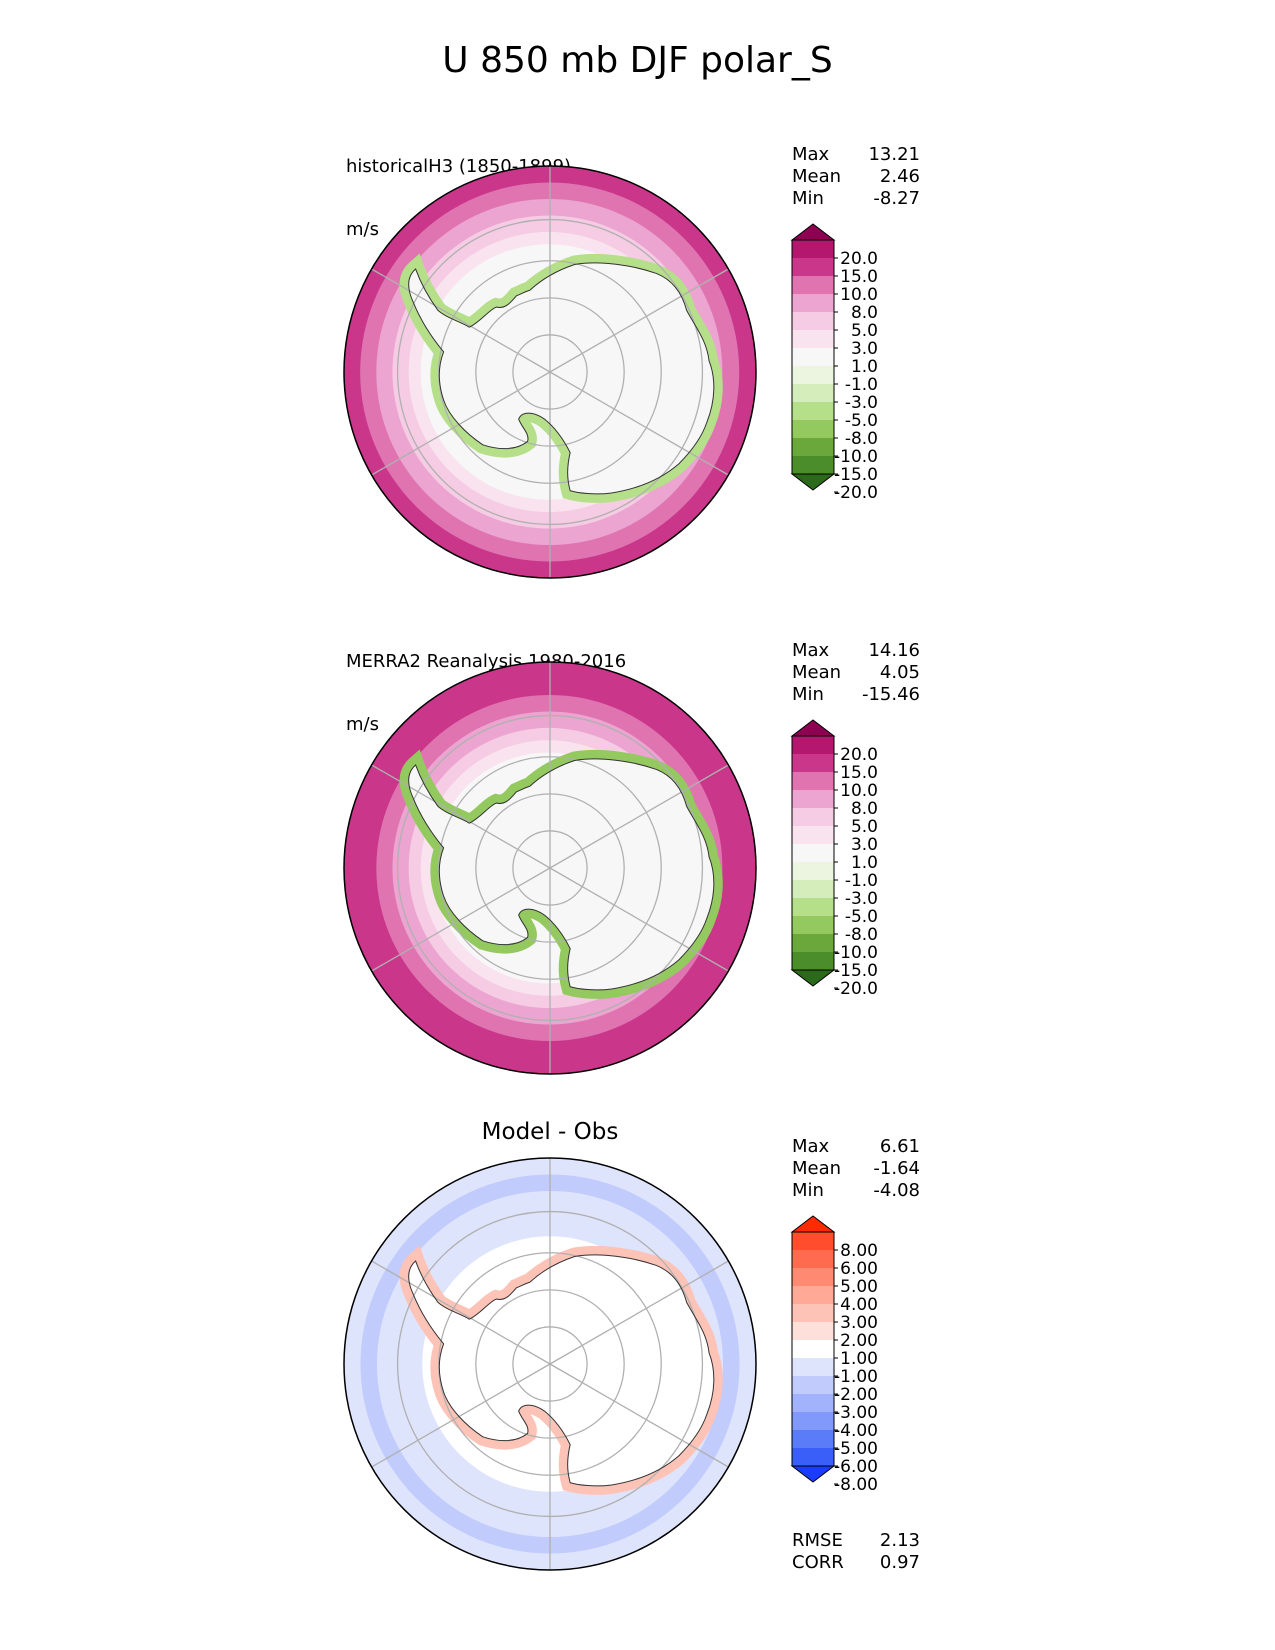 This screenshot has width=1275, height=1650. I want to click on colorbar-tick-label: -20.0, so click(856, 989).